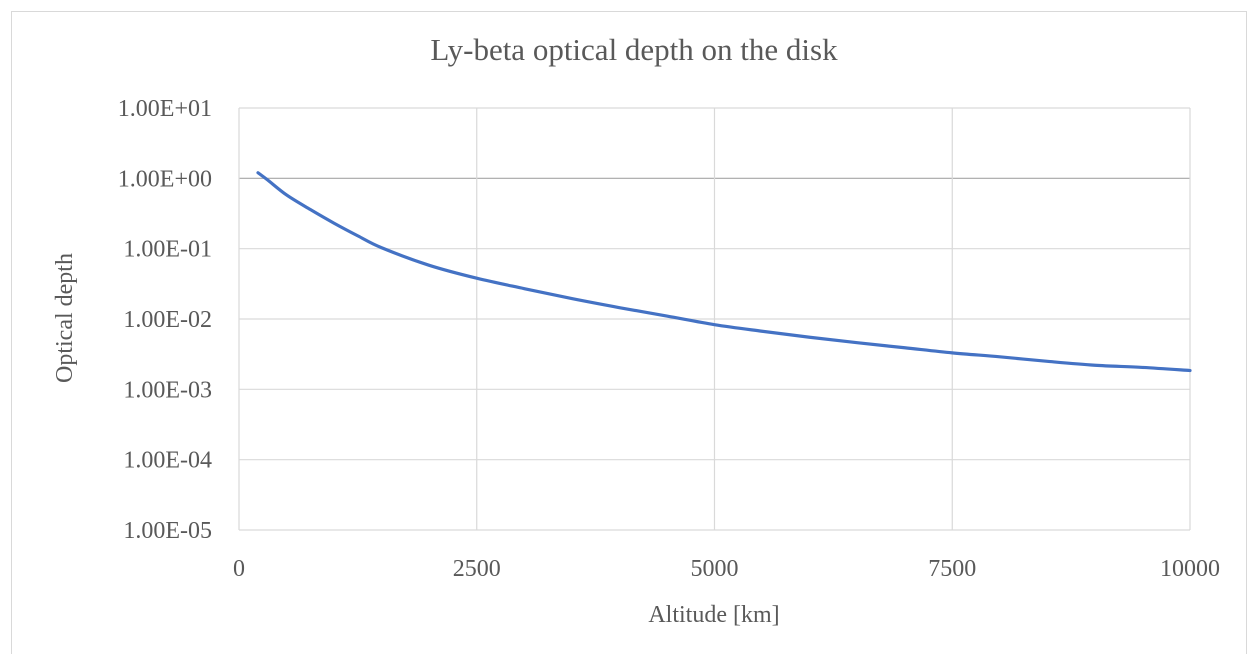 The height and width of the screenshot is (654, 1257). Describe the element at coordinates (1190, 569) in the screenshot. I see `x-tick-label: 10000` at that location.